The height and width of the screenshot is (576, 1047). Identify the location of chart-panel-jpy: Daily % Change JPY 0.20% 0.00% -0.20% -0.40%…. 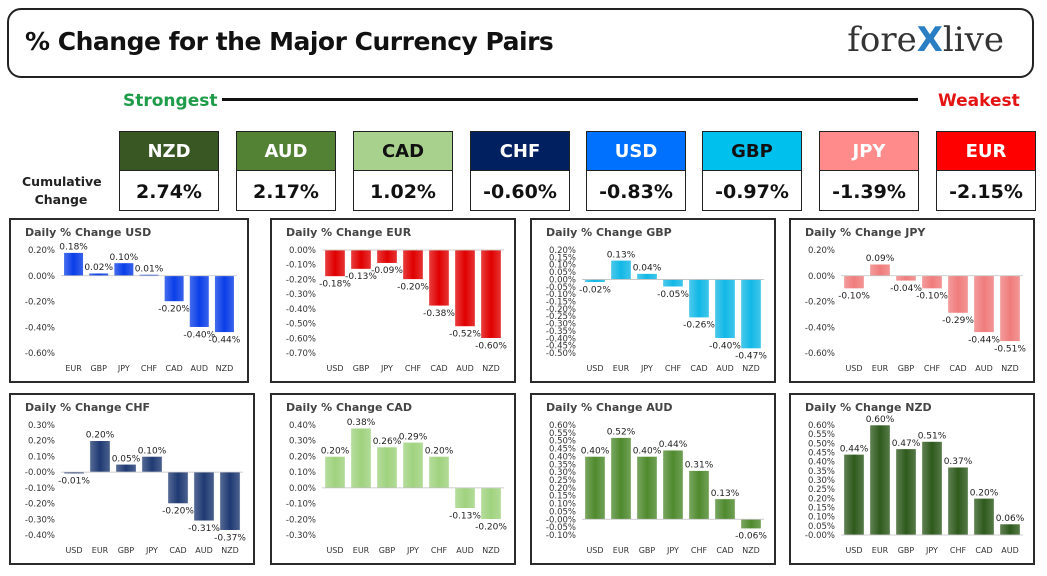
(912, 300).